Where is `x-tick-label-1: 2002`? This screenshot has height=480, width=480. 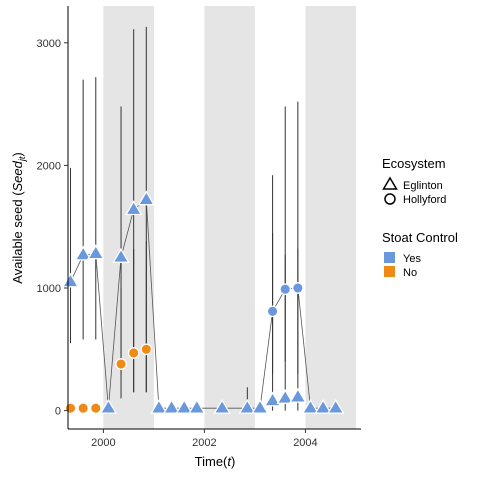 x-tick-label-1: 2002 is located at coordinates (204, 443).